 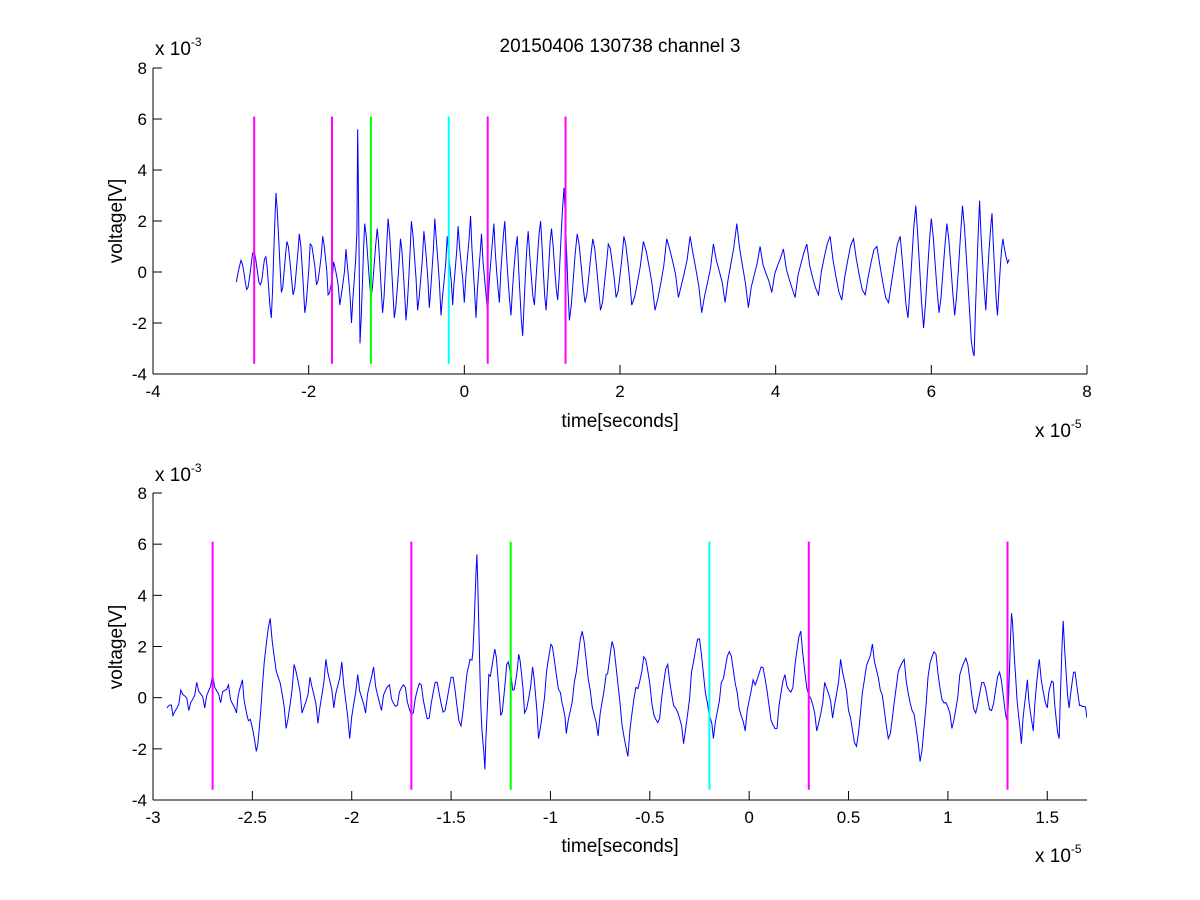 What do you see at coordinates (620, 46) in the screenshot?
I see `chart-title: 20150406 130738 channel 3` at bounding box center [620, 46].